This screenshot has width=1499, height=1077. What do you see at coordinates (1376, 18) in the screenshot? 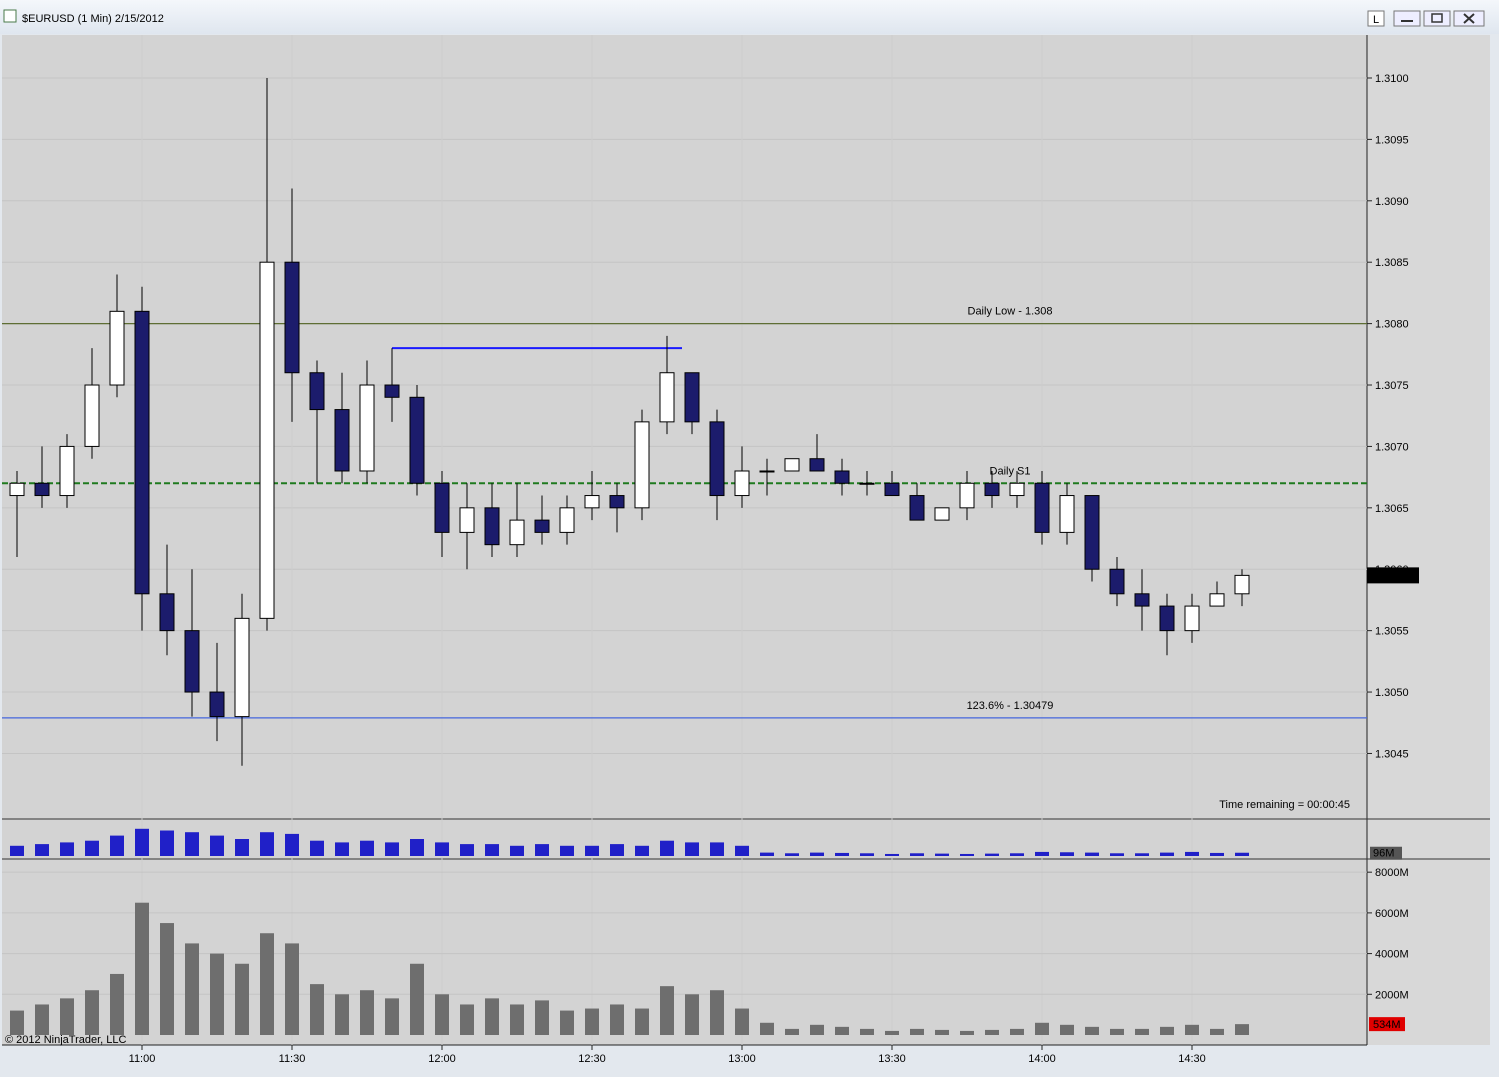
I see `lock-button` at bounding box center [1376, 18].